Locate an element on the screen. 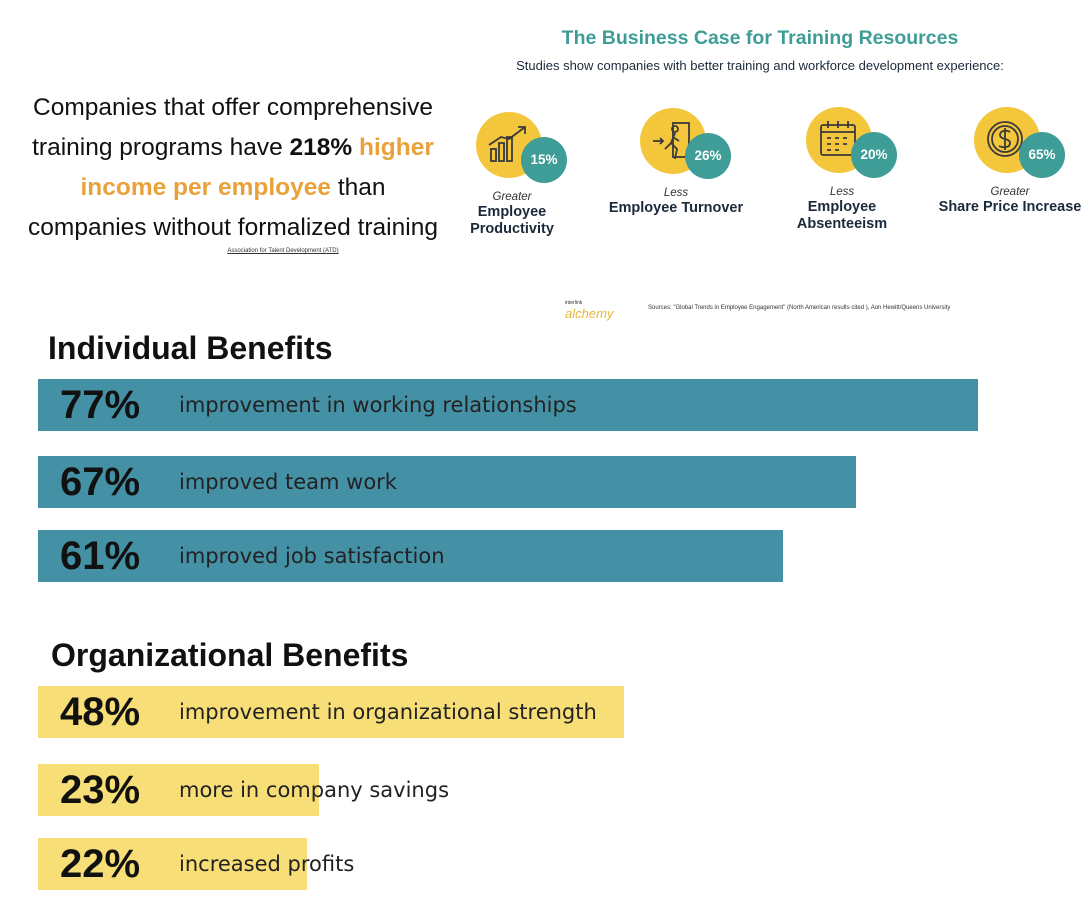 The width and height of the screenshot is (1090, 906). individual-bar: 61% improved job satisfaction is located at coordinates (410, 556).